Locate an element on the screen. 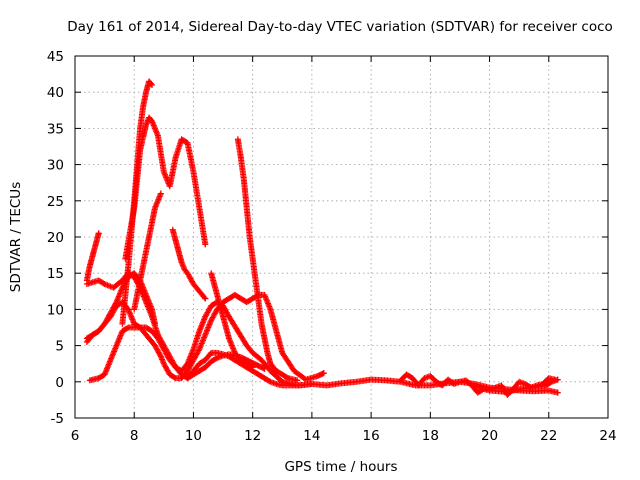 The width and height of the screenshot is (640, 480). x-tick-label: 20 is located at coordinates (489, 436).